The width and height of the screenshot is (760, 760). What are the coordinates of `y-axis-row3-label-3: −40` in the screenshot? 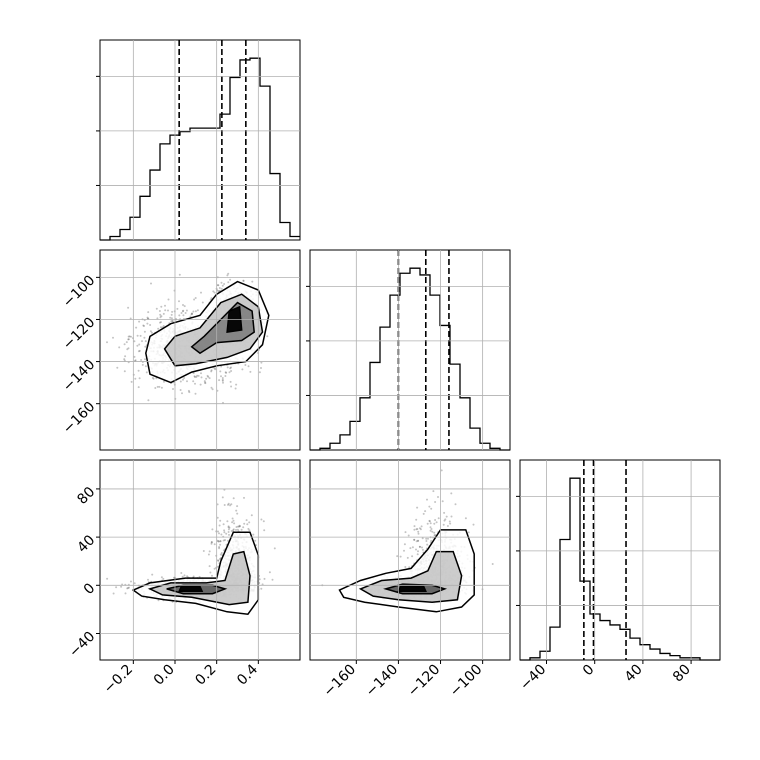 It's located at (82, 645).